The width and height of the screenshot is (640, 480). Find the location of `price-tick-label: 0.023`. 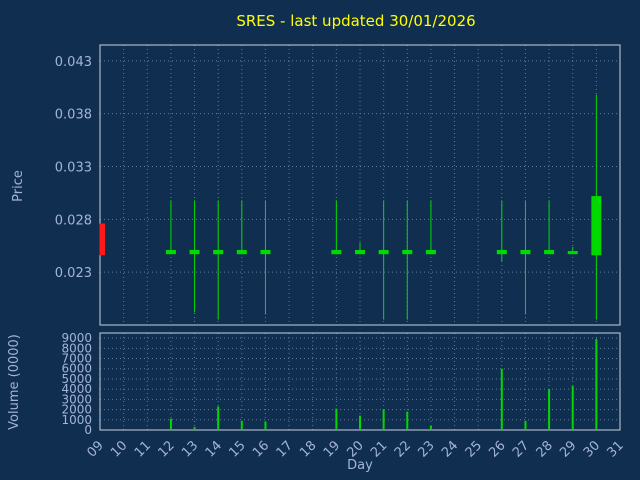

price-tick-label: 0.023 is located at coordinates (73, 273).